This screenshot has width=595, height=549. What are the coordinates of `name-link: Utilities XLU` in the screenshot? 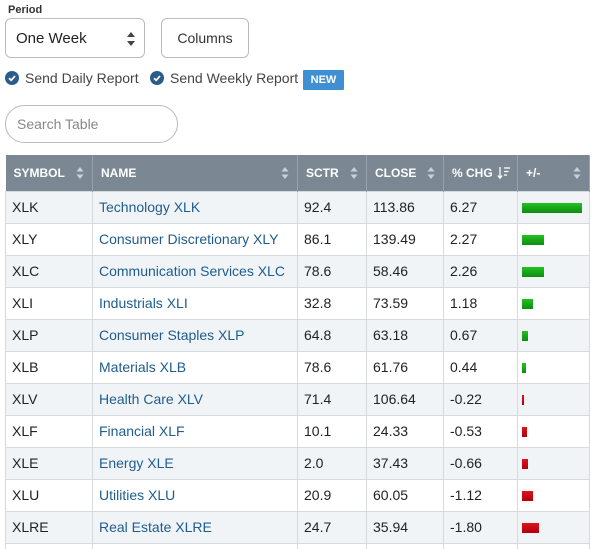 It's located at (195, 495).